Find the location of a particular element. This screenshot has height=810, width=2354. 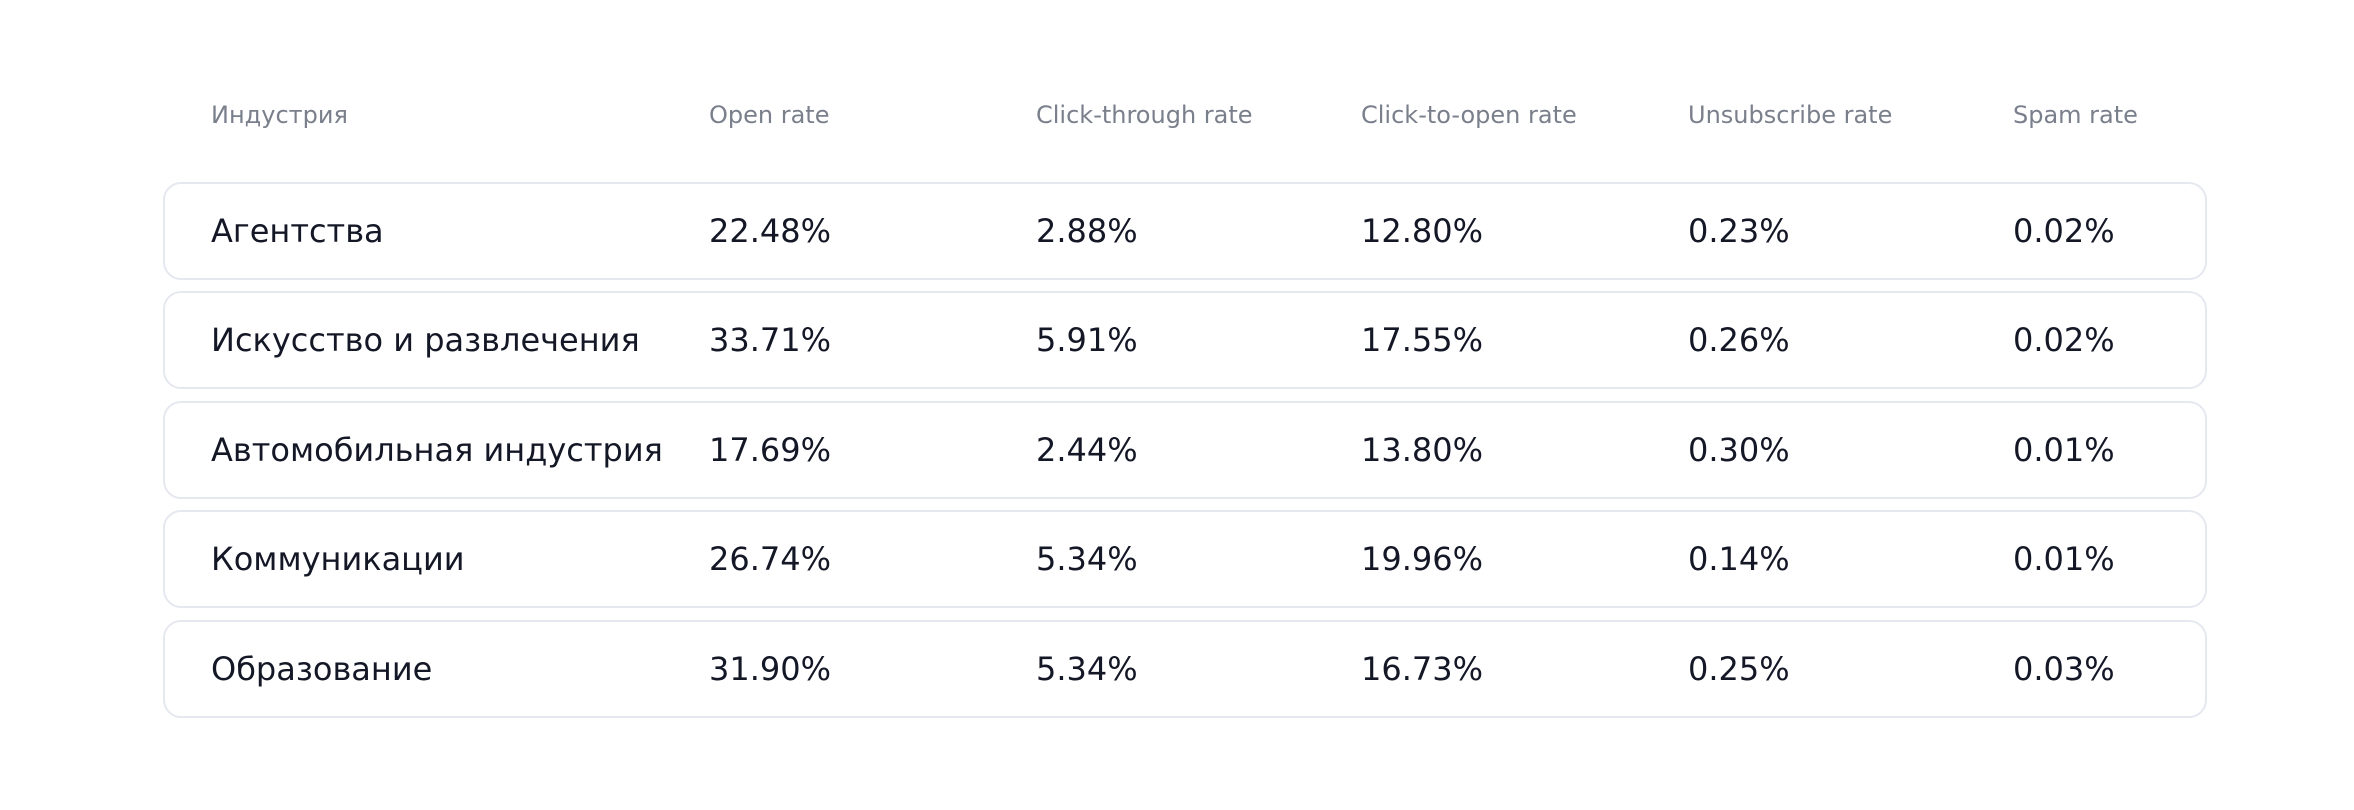

industry-name: Агентства is located at coordinates (297, 231).